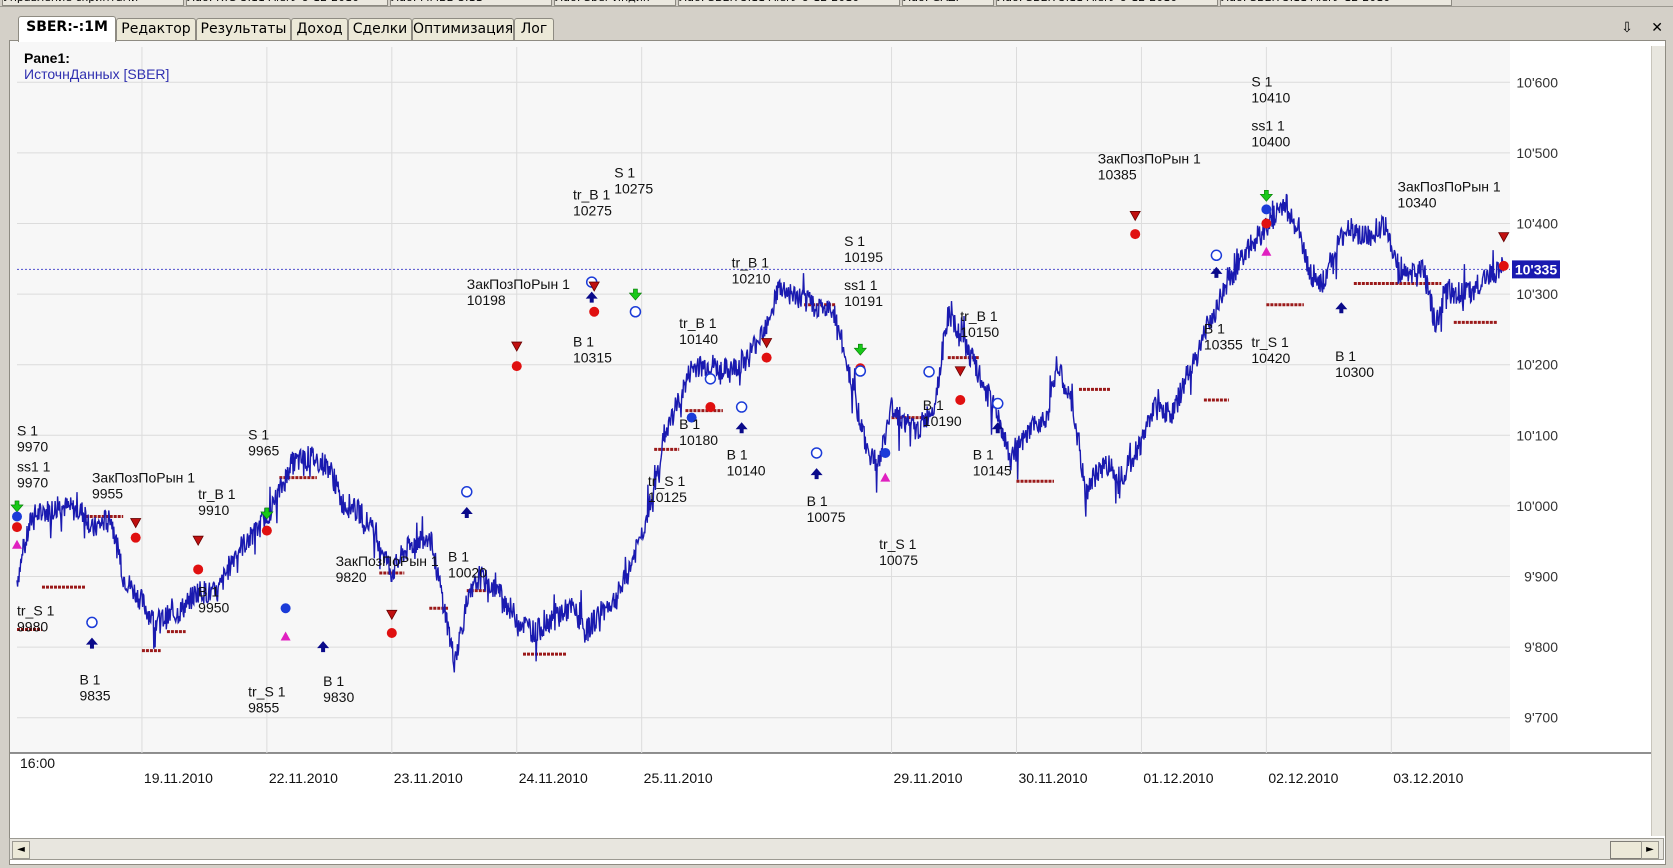 The image size is (1673, 868). I want to click on vertical-scrollbar, so click(1658, 441).